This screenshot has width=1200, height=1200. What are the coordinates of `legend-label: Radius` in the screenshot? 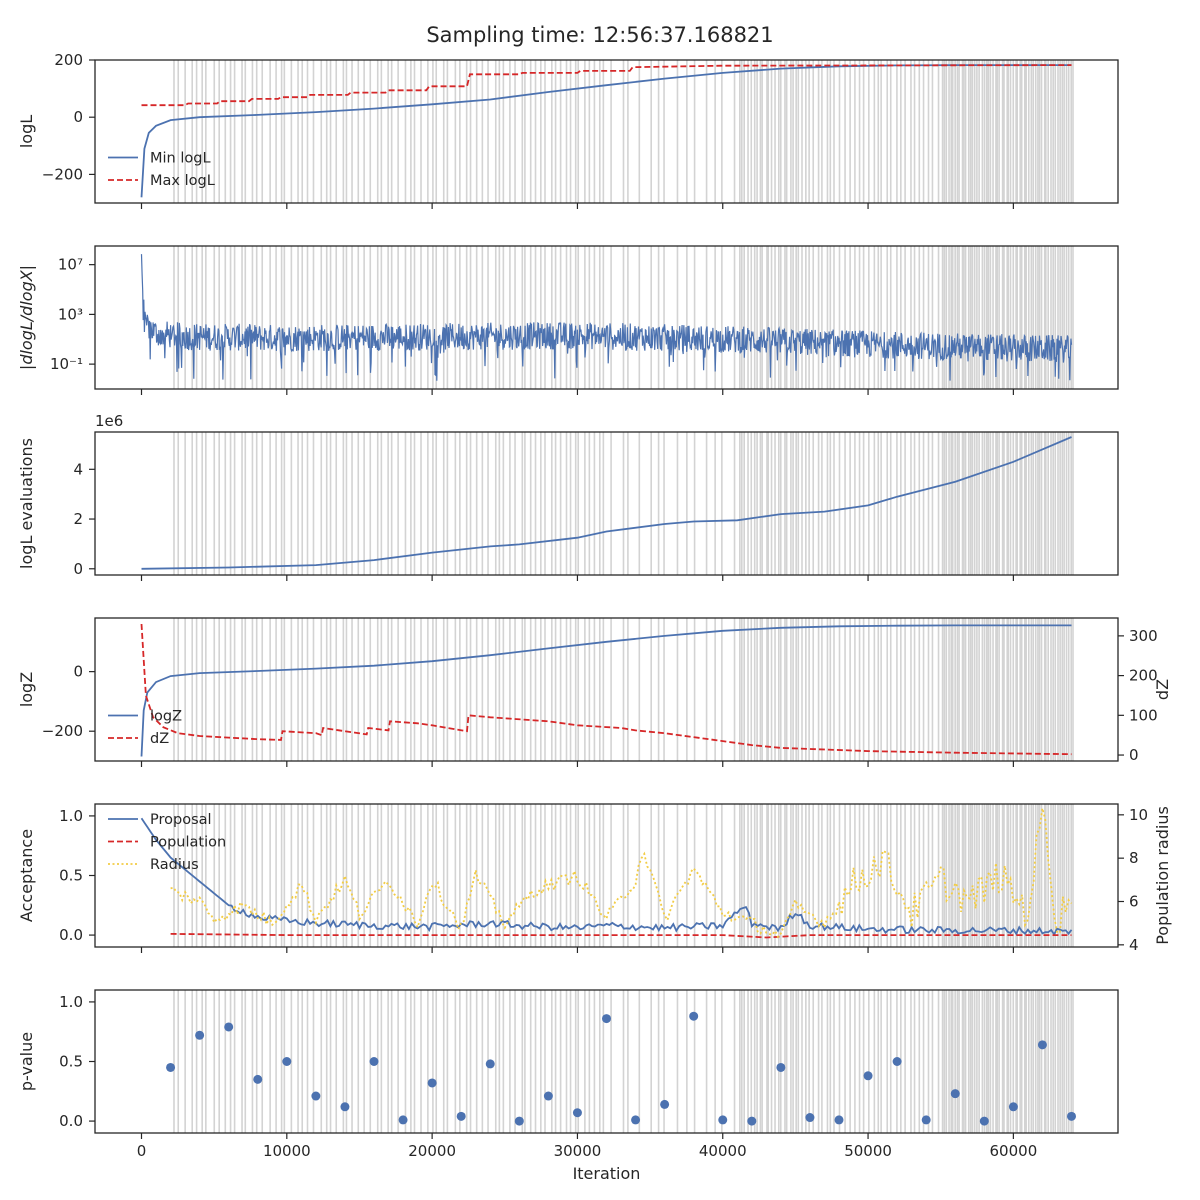 It's located at (174, 865).